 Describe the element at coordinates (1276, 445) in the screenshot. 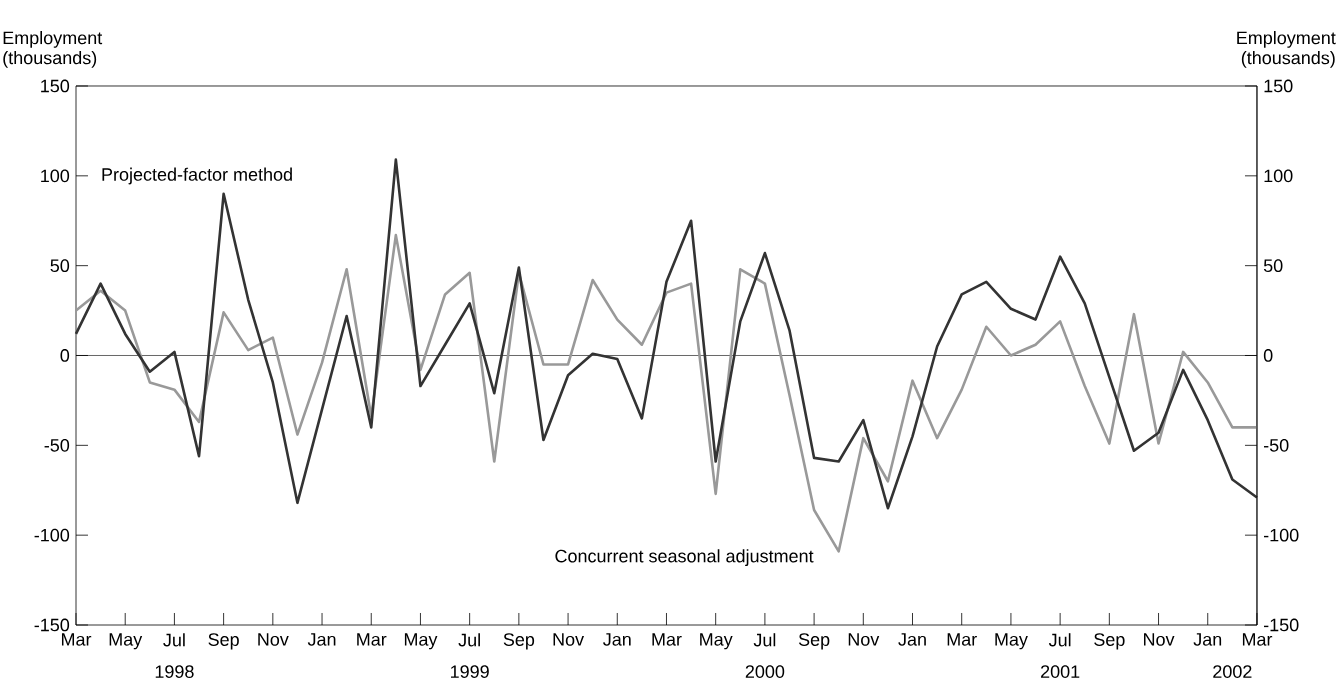

I see `y2-tick-label: -50` at that location.